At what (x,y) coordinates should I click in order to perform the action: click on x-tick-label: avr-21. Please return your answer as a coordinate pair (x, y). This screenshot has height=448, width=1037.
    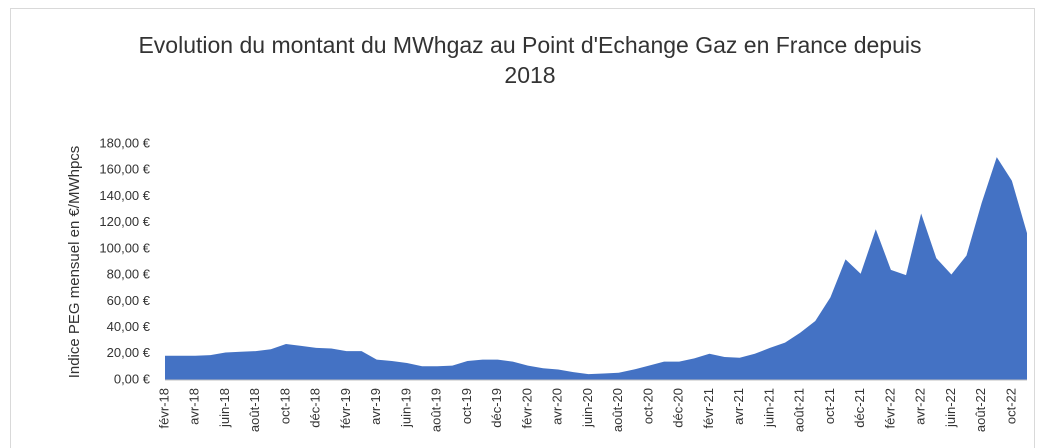
    Looking at the image, I should click on (738, 406).